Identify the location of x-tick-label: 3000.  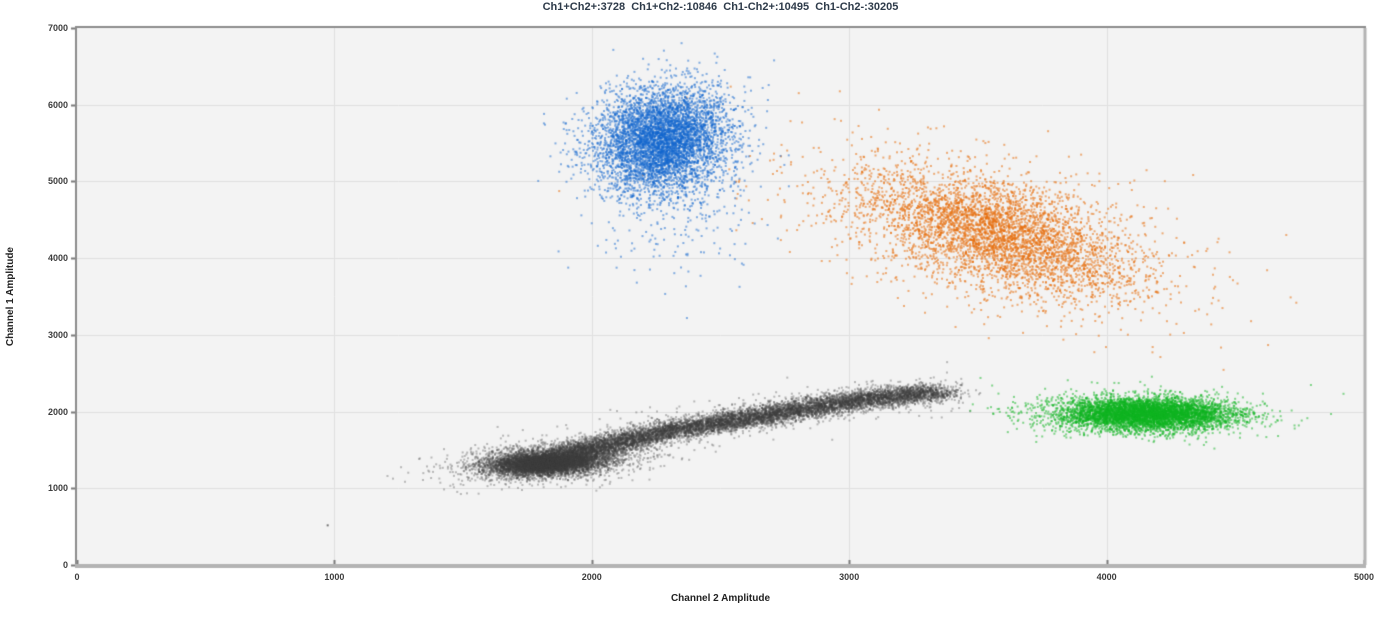
(849, 577).